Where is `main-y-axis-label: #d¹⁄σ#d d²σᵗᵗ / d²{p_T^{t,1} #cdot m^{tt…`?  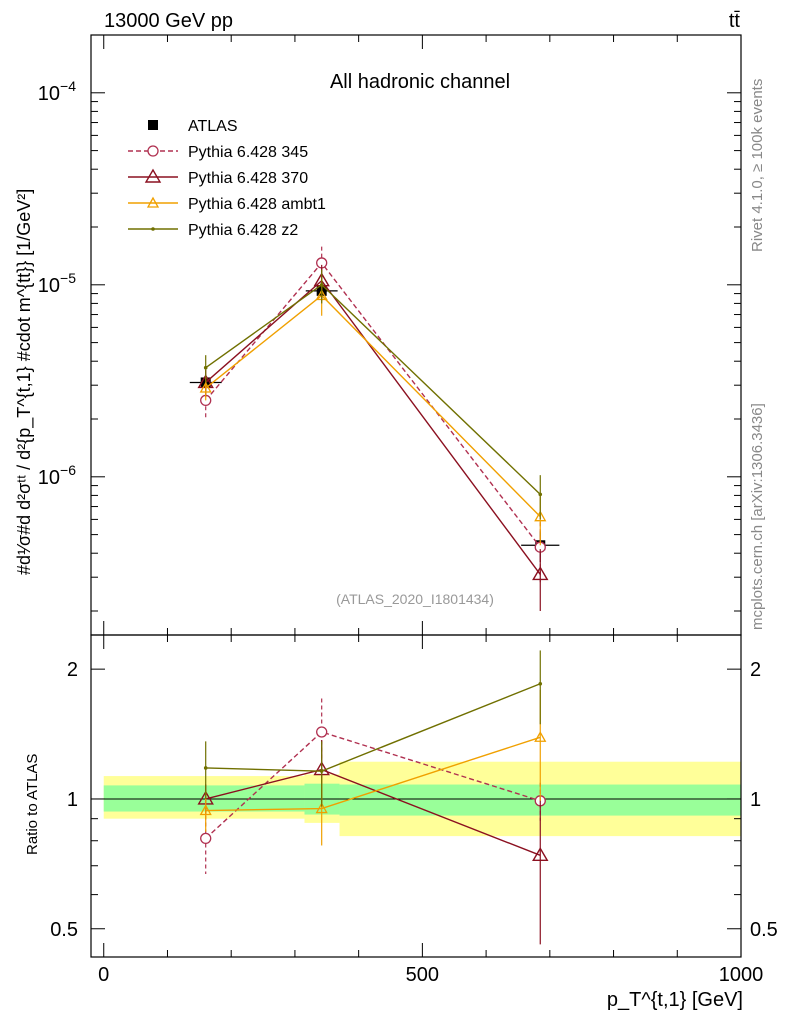 main-y-axis-label: #d¹⁄σ#d d²σᵗᵗ / d²{p_T^{t,1} #cdot m^{tt… is located at coordinates (24, 382).